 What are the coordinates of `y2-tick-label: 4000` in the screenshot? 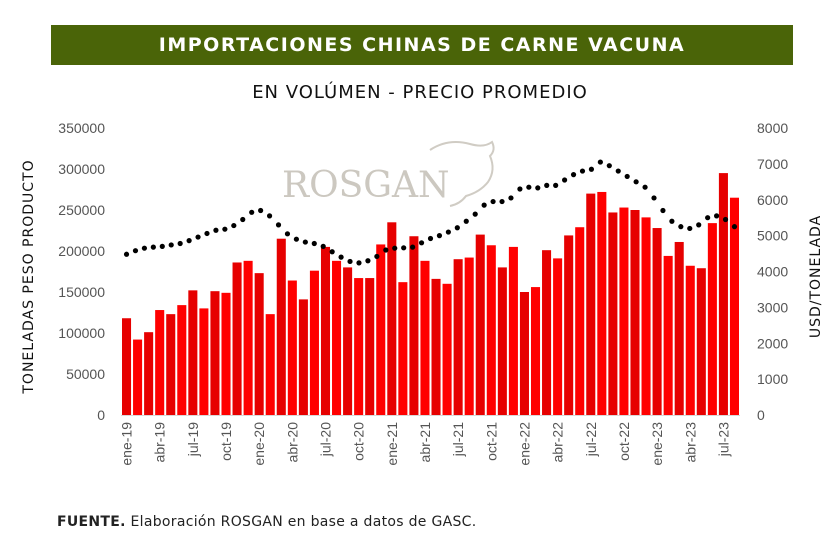 It's located at (772, 272).